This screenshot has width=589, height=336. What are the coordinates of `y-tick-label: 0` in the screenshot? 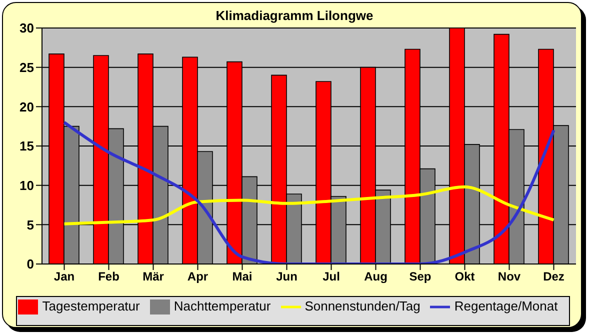 It's located at (30, 264).